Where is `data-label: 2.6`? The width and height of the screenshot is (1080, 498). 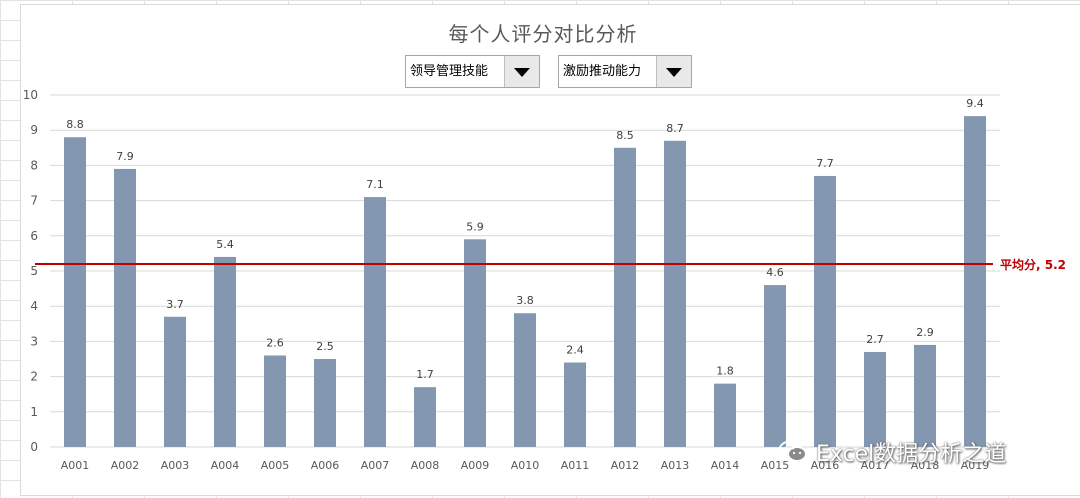 data-label: 2.6 is located at coordinates (275, 342).